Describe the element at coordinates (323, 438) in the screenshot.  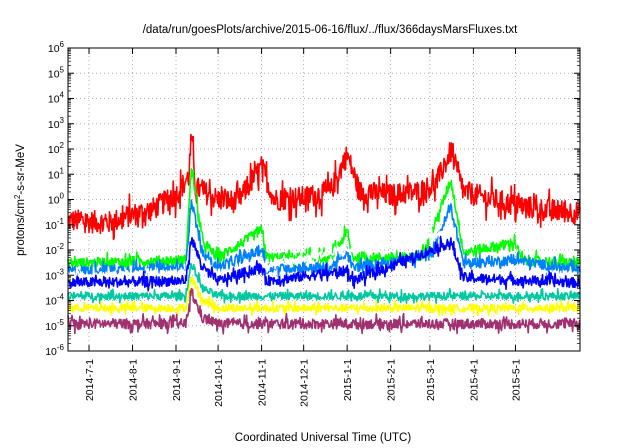
I see `x-axis-label: Coordinated Universal Time (UTC)` at that location.